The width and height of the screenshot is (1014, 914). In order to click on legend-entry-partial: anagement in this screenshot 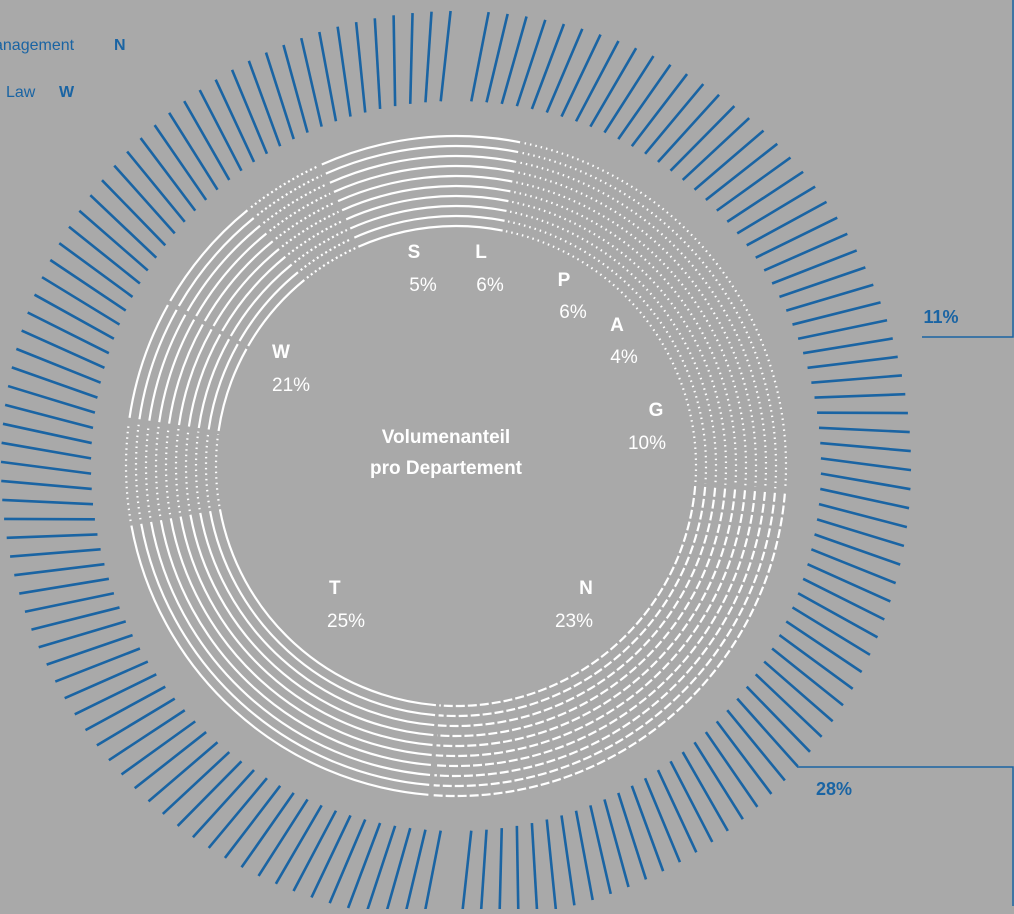, I will do `click(37, 45)`.